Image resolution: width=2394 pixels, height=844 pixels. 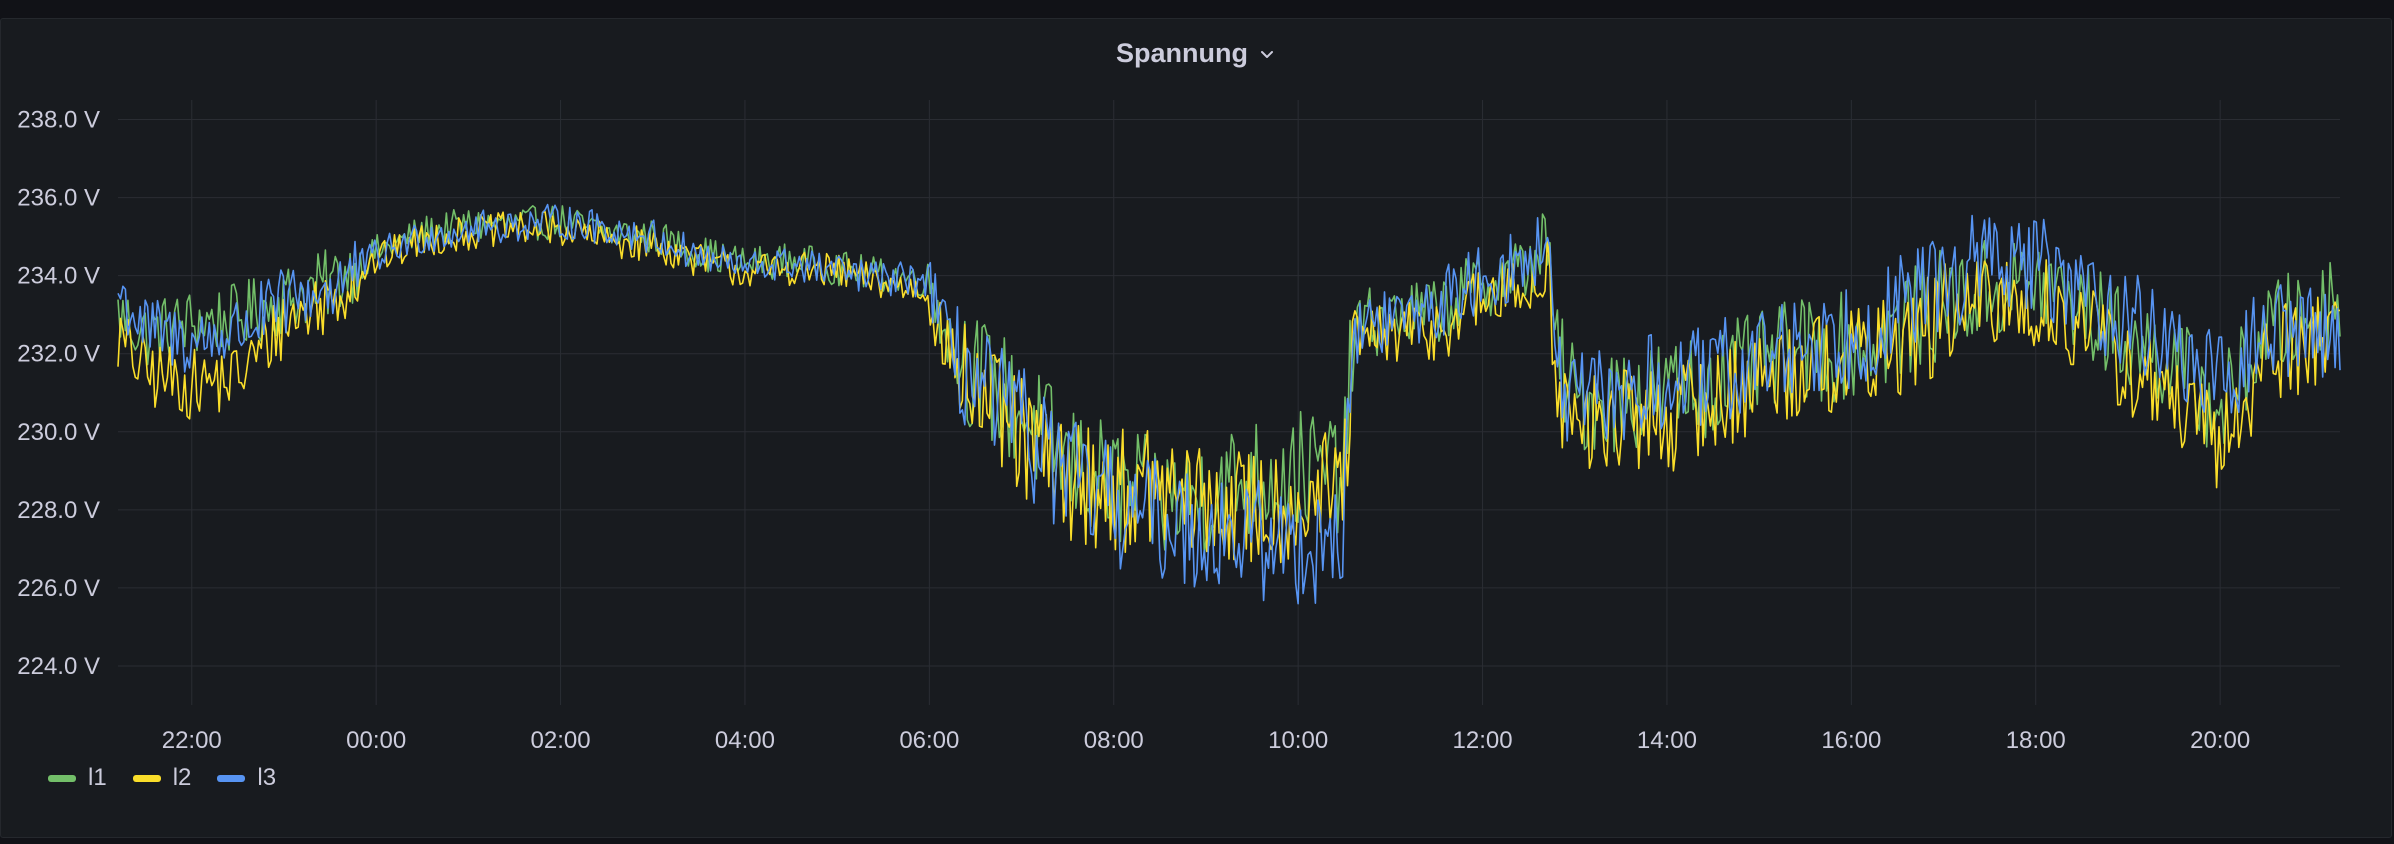 I want to click on x-tick-label: 10:00, so click(x=1298, y=740).